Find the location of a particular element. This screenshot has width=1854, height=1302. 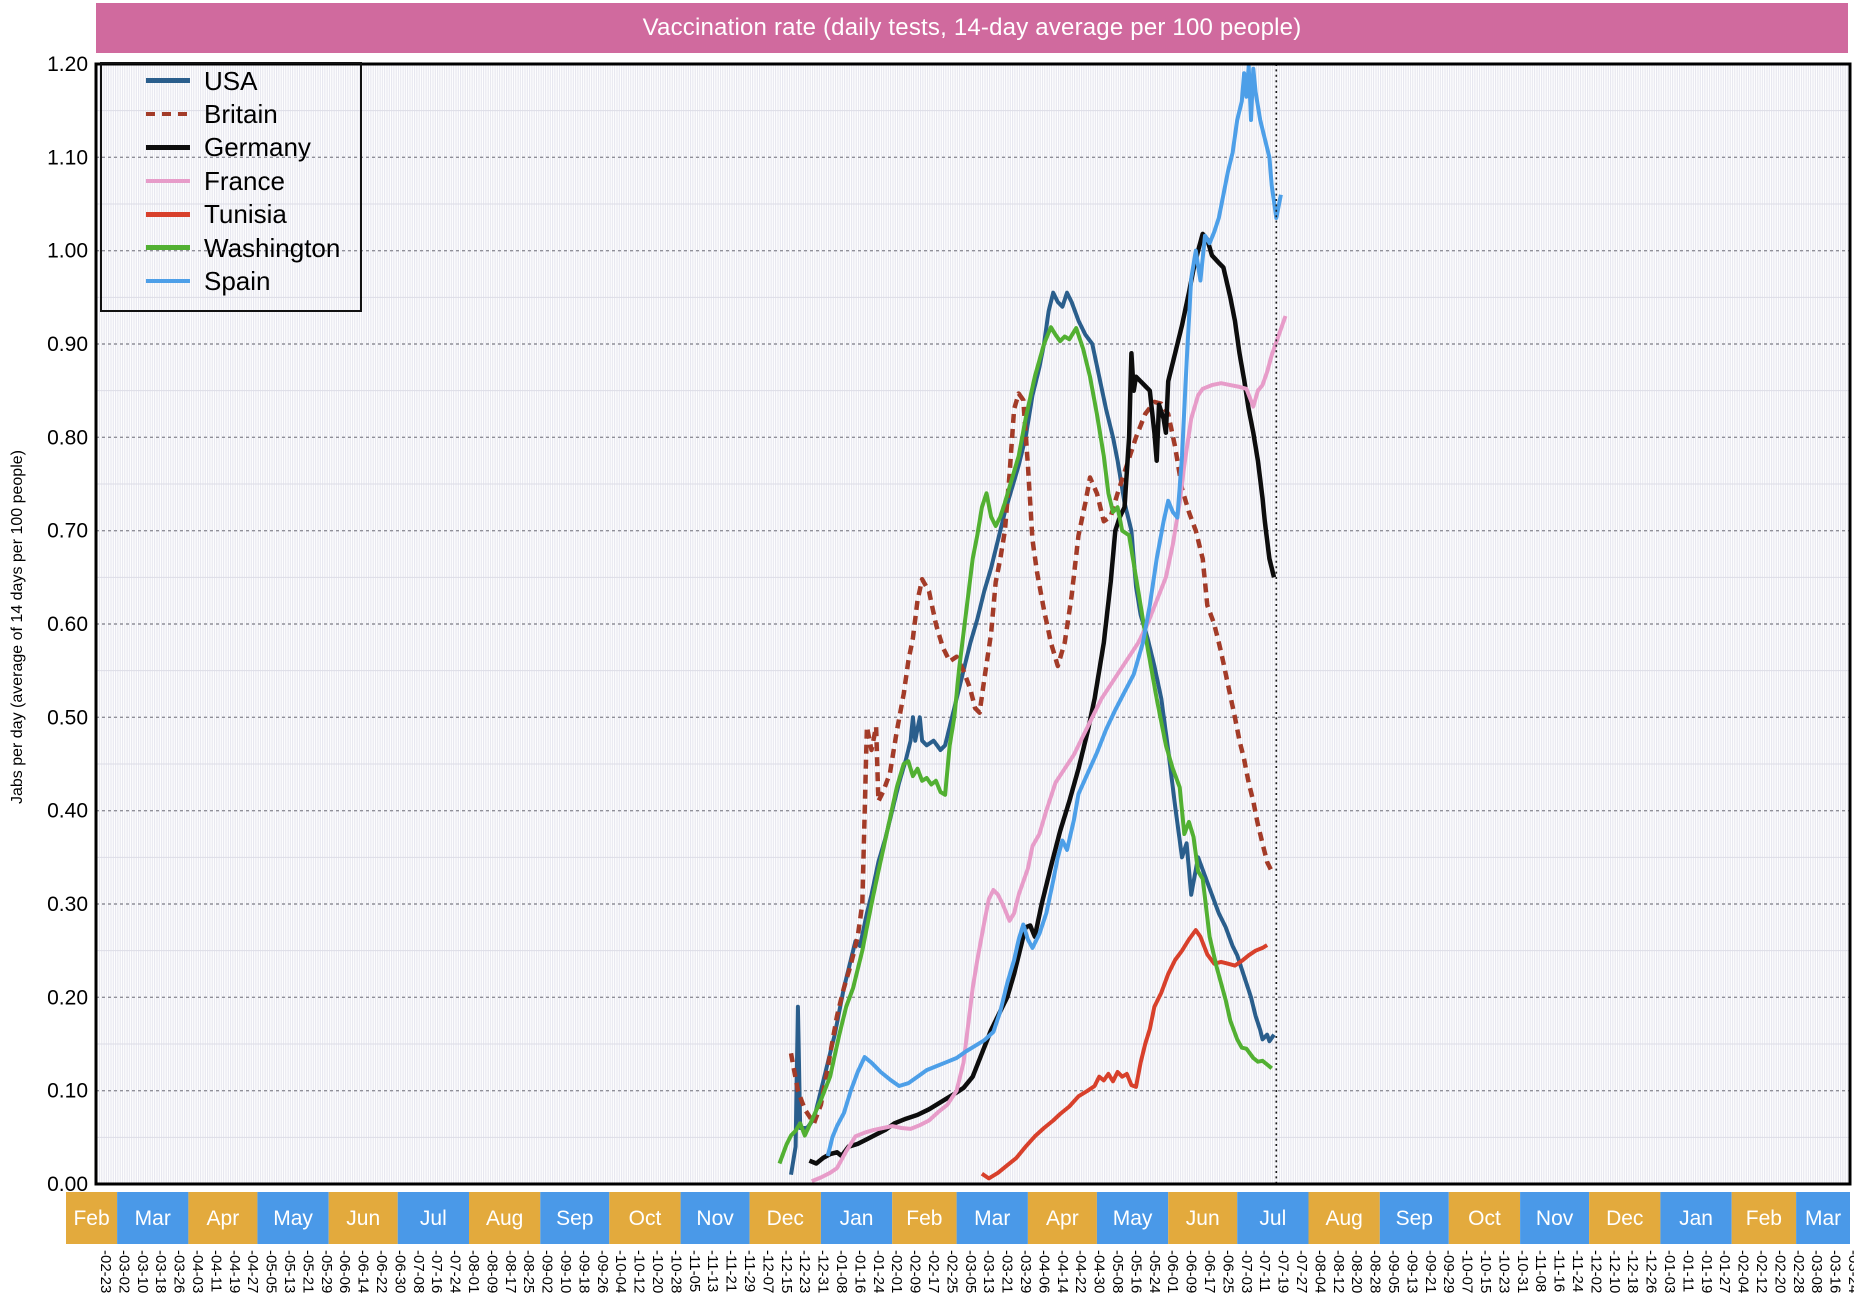

legend-swatch-britain is located at coordinates (168, 114).